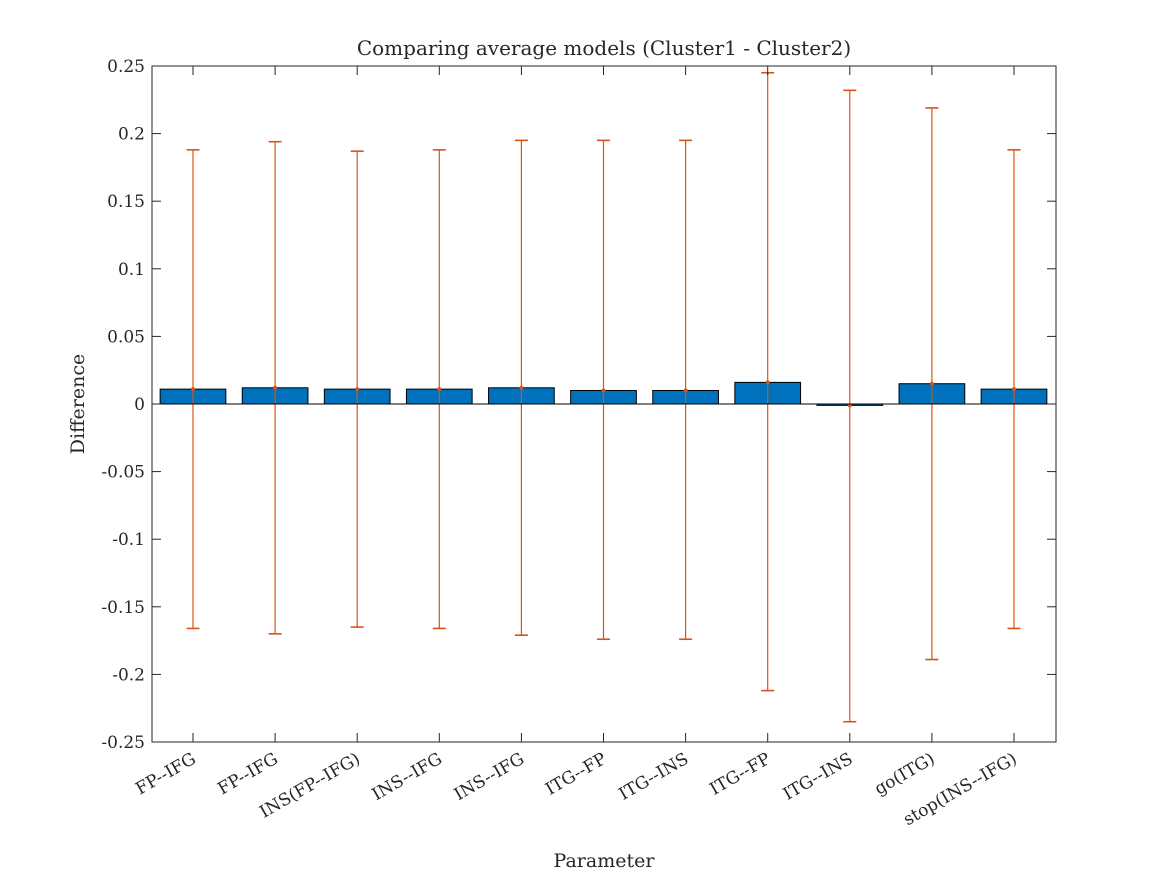  Describe the element at coordinates (123, 743) in the screenshot. I see `y-tick-label: -0.25` at that location.